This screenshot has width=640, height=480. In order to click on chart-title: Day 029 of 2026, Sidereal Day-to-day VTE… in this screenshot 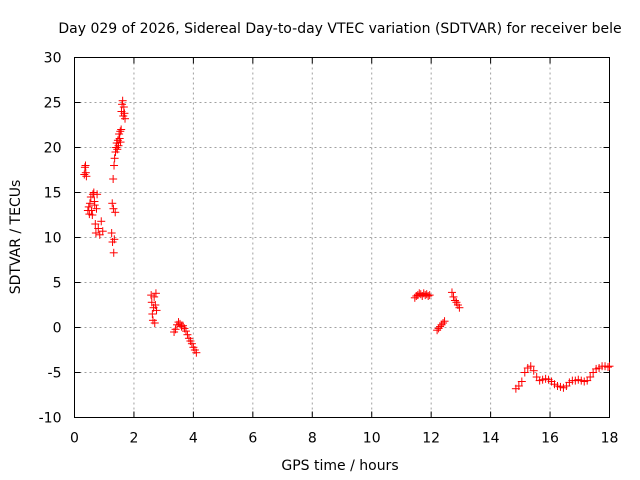, I will do `click(339, 29)`.